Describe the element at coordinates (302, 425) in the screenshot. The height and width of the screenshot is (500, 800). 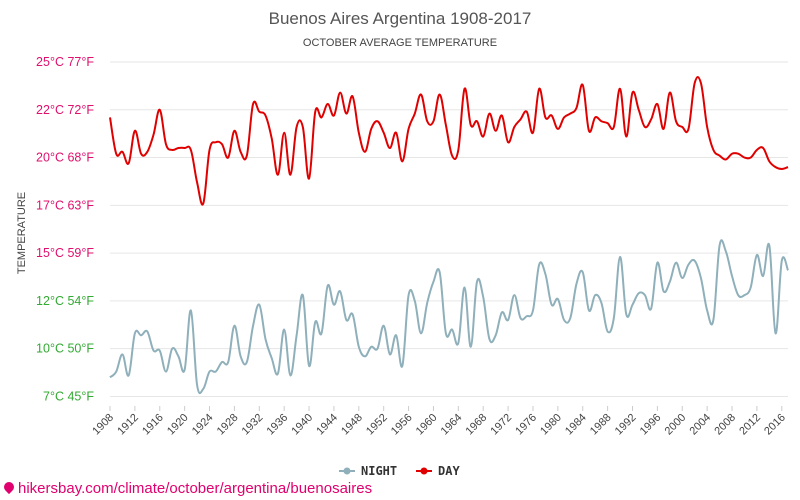
I see `x-tick-label: 1940` at that location.